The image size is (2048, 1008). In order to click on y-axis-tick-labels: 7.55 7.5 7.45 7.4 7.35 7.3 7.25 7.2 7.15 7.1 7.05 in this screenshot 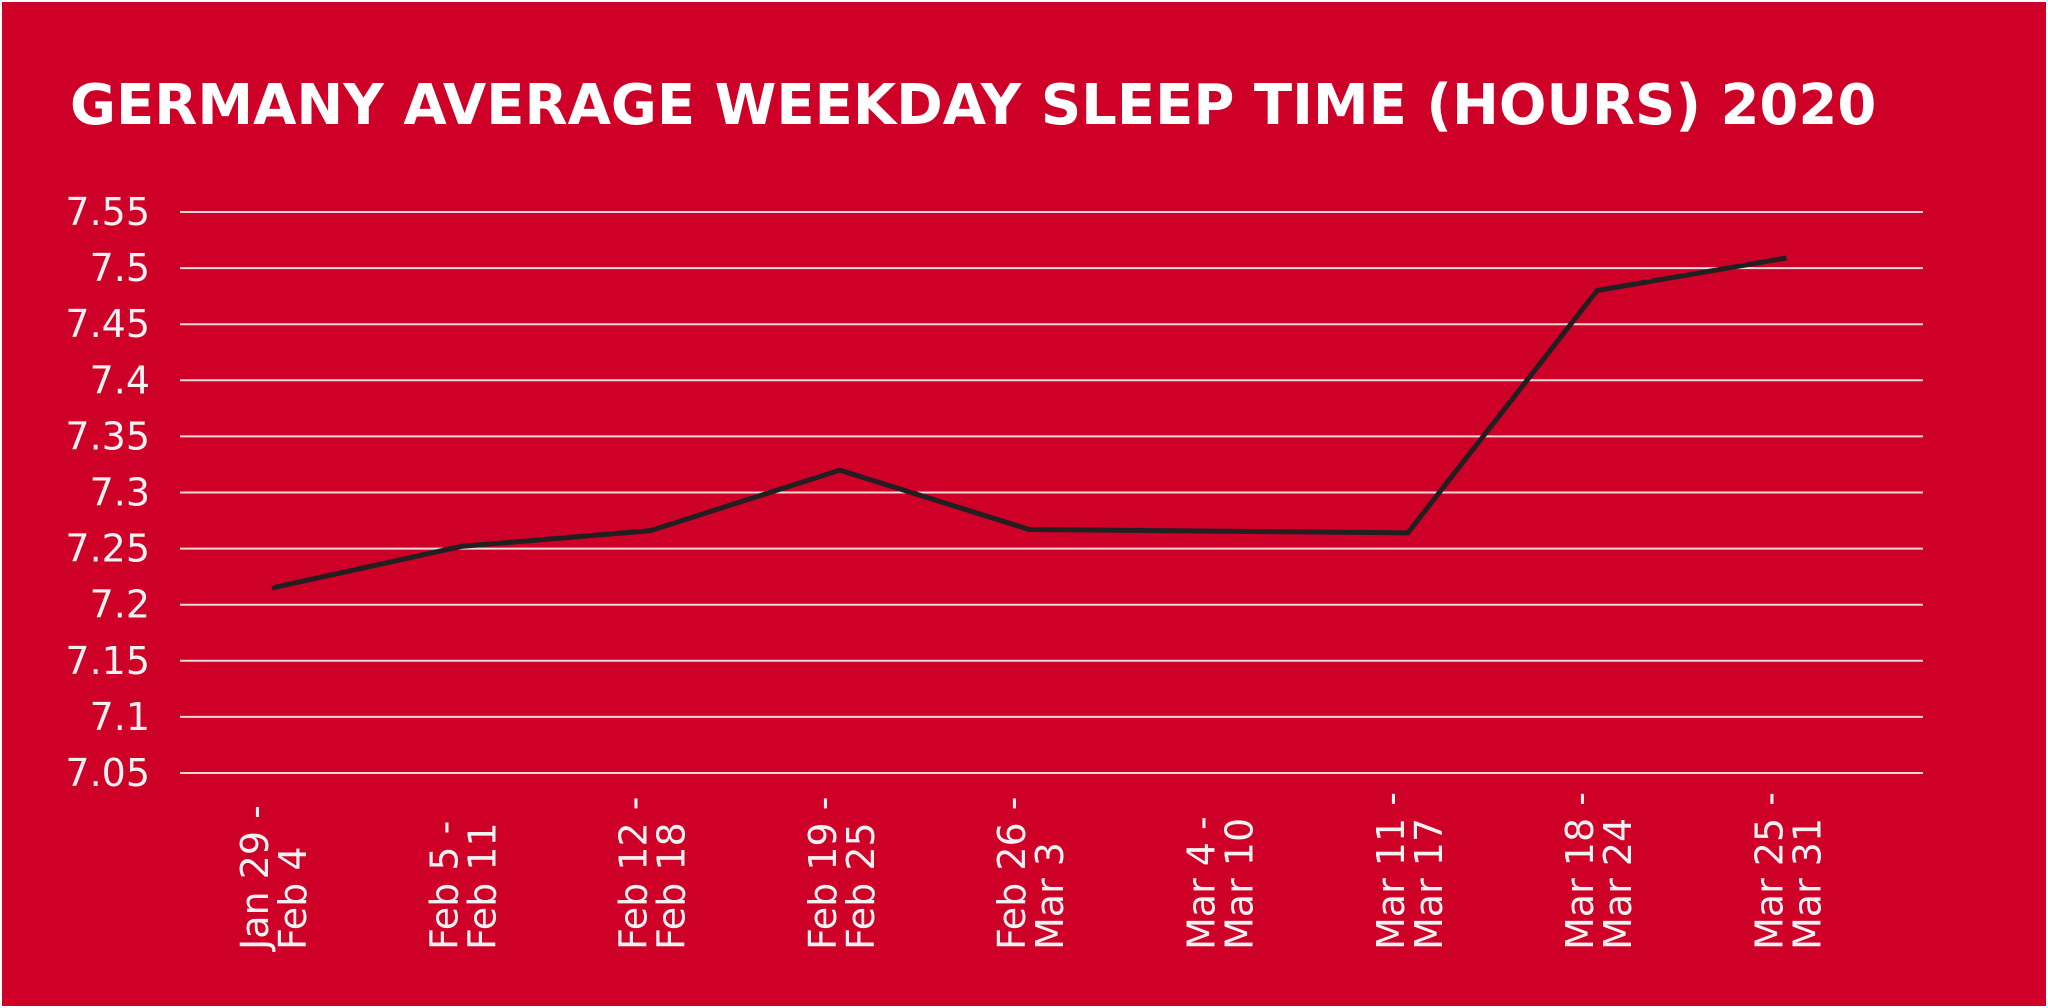, I will do `click(107, 492)`.